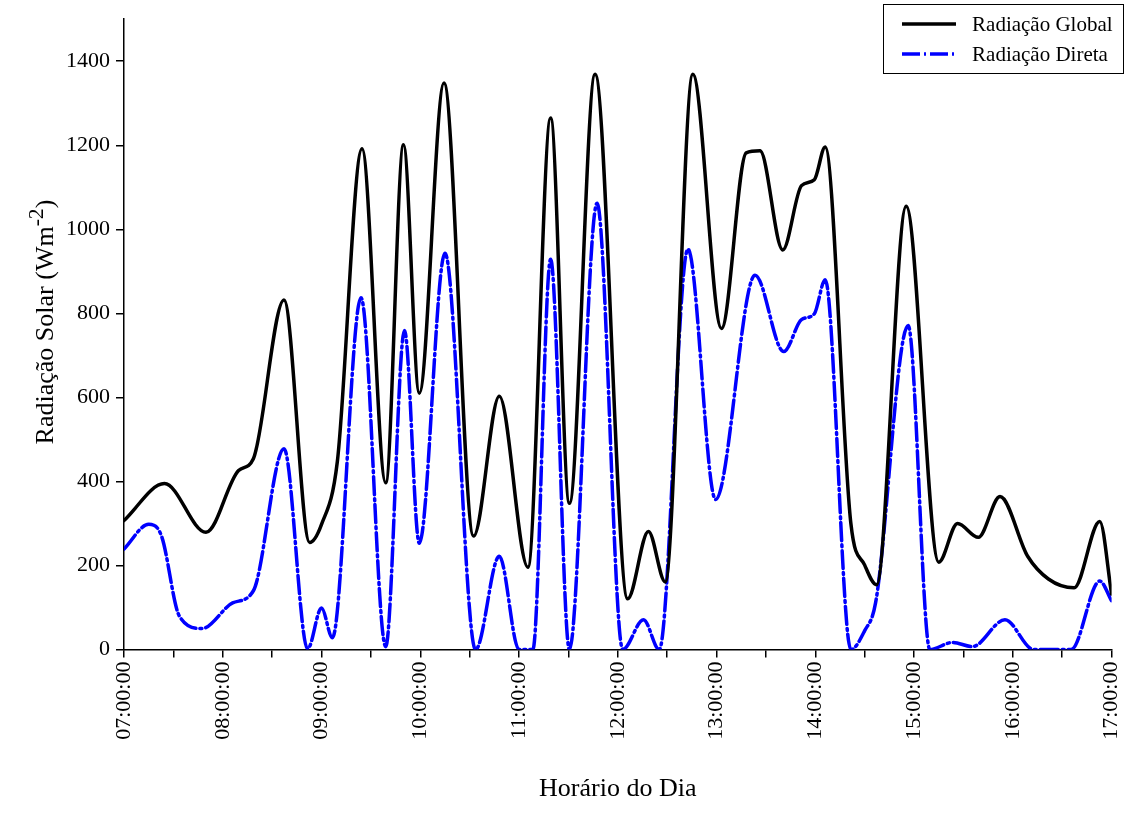 This screenshot has height=819, width=1142. I want to click on x-tick-label: 09:00:00, so click(320, 700).